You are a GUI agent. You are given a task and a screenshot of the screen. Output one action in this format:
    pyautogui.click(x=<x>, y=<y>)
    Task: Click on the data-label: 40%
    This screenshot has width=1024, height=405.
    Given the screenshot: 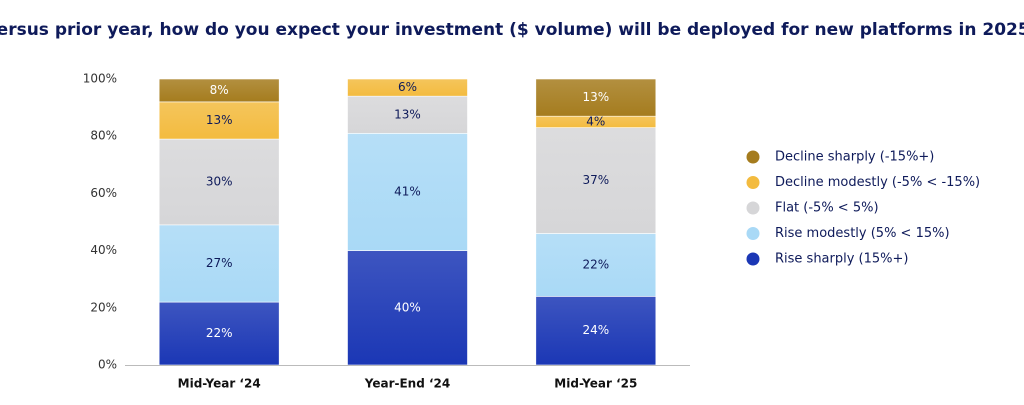 What is the action you would take?
    pyautogui.click(x=407, y=307)
    